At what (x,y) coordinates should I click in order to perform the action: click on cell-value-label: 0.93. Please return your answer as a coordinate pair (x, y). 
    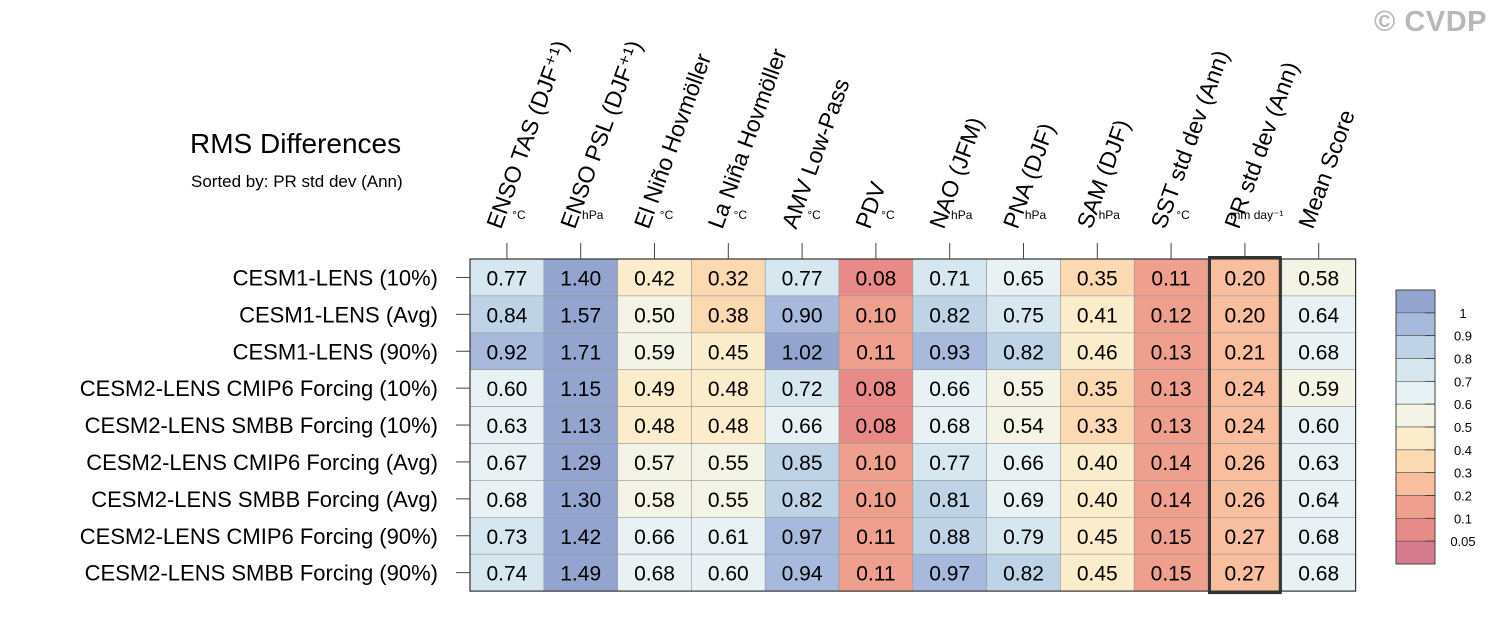
    Looking at the image, I should click on (949, 352).